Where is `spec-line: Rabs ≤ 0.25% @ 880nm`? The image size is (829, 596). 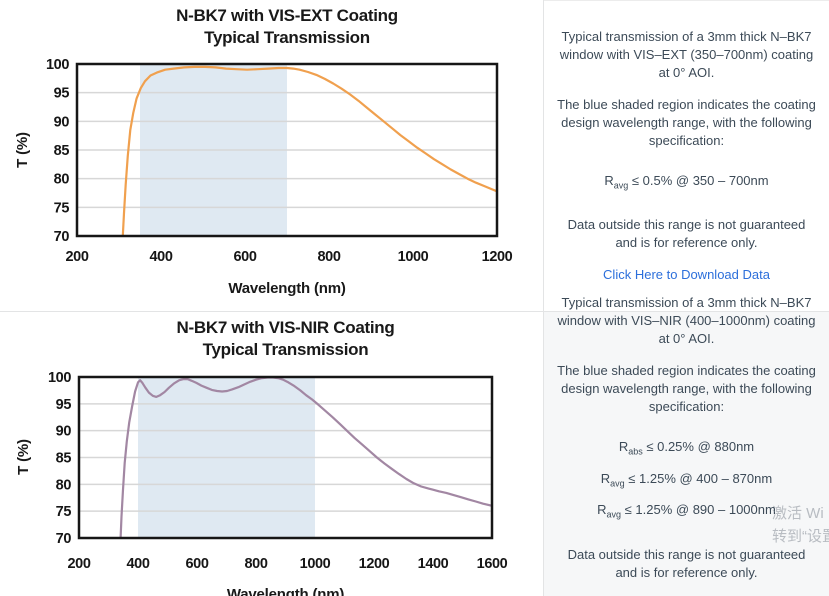
spec-line: Rabs ≤ 0.25% @ 880nm is located at coordinates (686, 448).